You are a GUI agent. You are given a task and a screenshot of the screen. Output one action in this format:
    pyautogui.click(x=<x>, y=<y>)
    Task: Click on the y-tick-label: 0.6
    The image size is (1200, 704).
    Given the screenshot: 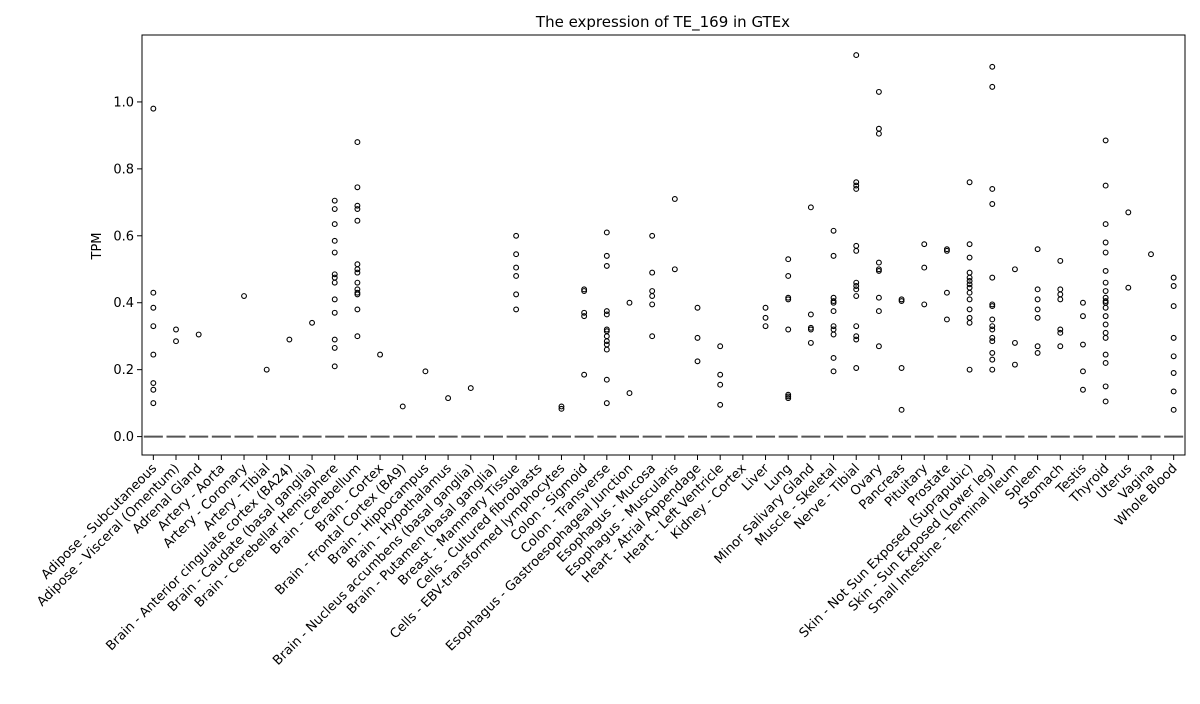 What is the action you would take?
    pyautogui.click(x=123, y=236)
    